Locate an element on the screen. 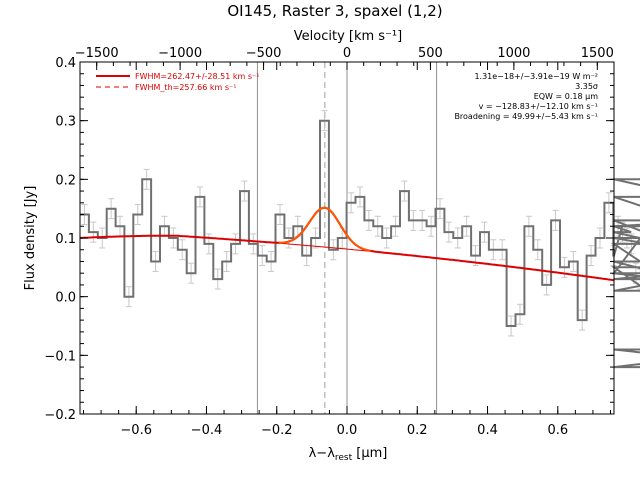 The width and height of the screenshot is (640, 480). x-tick-label: 0.4 is located at coordinates (487, 430).